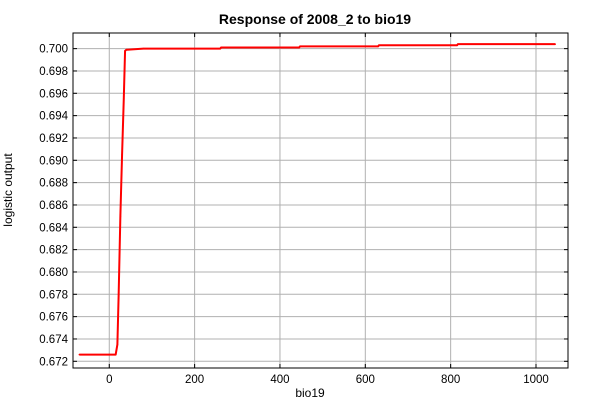 Image resolution: width=600 pixels, height=400 pixels. Describe the element at coordinates (53, 362) in the screenshot. I see `y-tick-label: 0.672` at that location.